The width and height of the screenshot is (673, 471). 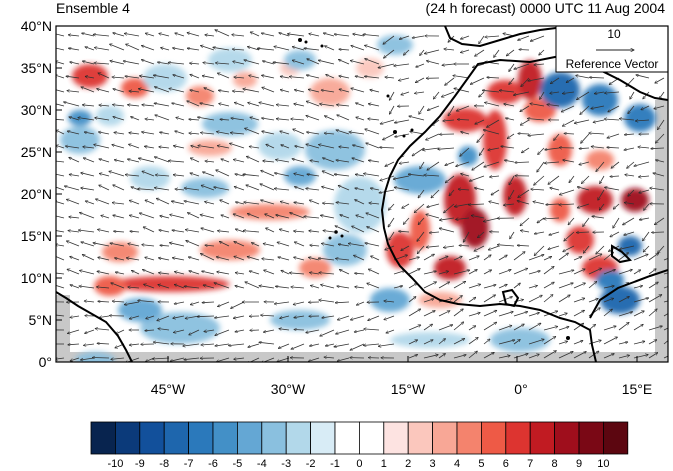 What do you see at coordinates (358, 463) in the screenshot?
I see `colorbar-tick-labels: -10 -9 -8 -7 -6 -5 -4 -3 -2 -1 0 1 2 3 4 5 6 7 8 9 10` at bounding box center [358, 463].